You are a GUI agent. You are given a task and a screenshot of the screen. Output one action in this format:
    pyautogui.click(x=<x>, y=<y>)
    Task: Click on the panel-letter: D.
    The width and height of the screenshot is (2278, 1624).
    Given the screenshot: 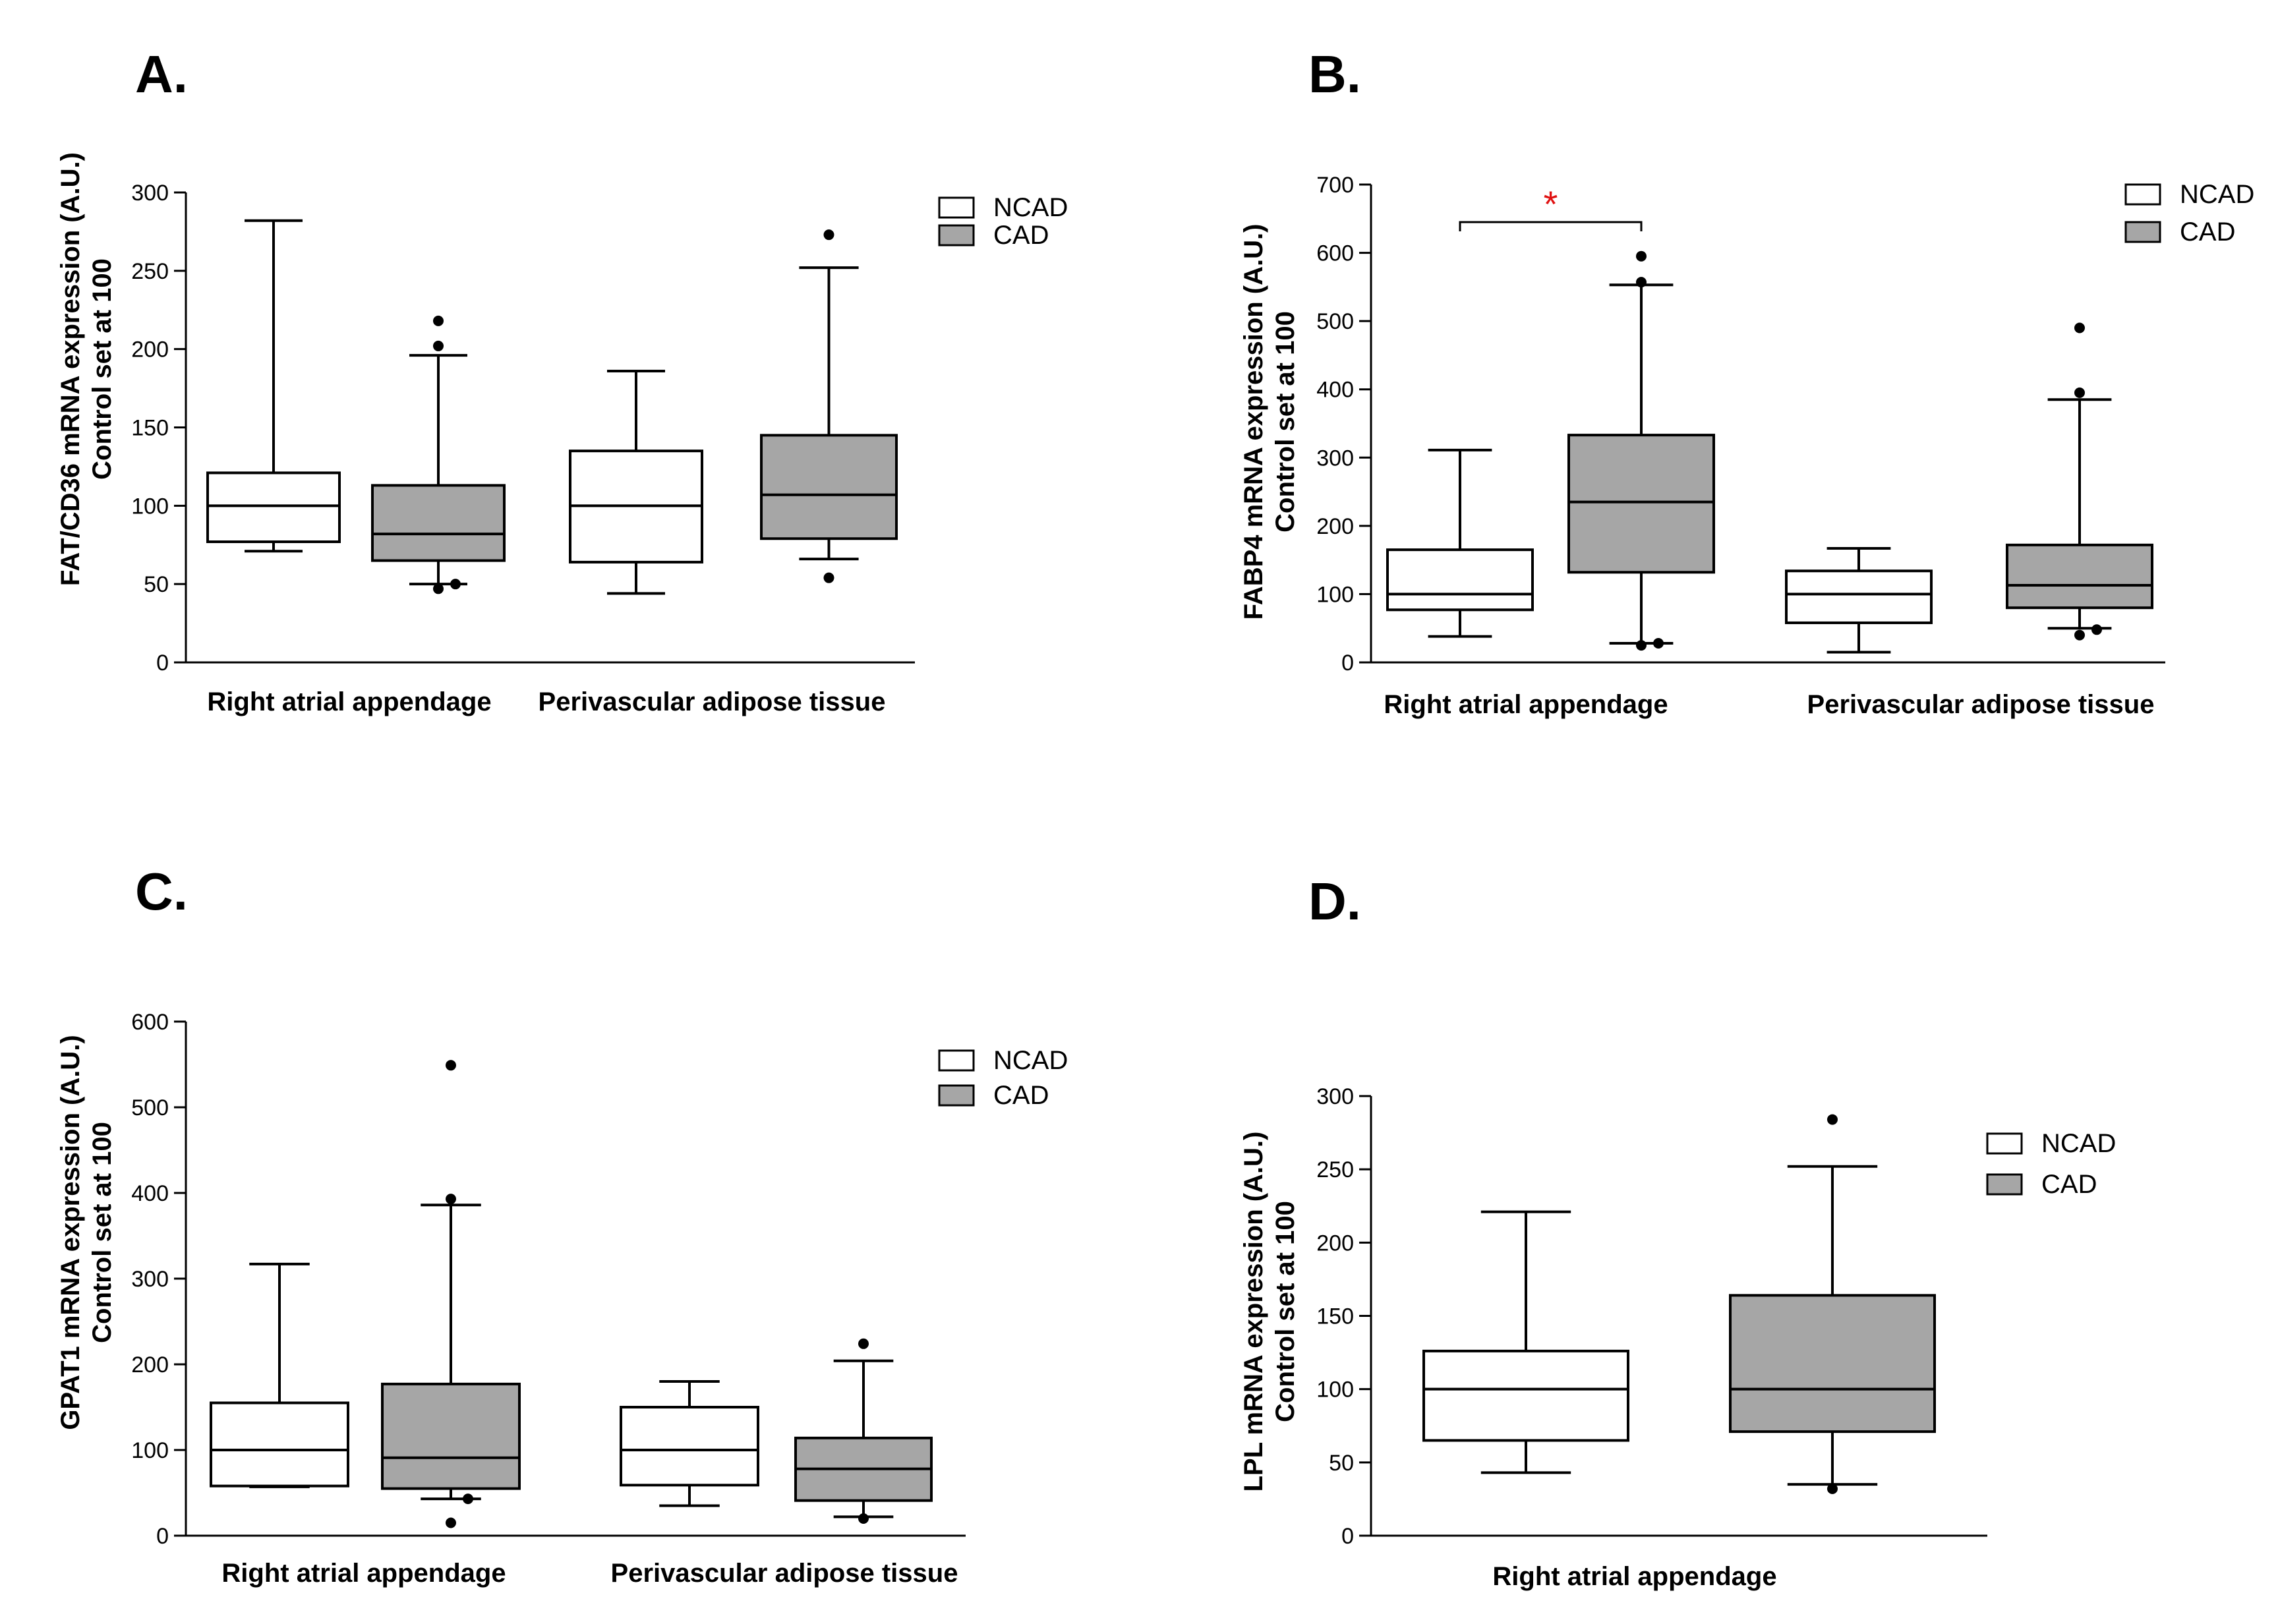 What is the action you would take?
    pyautogui.click(x=1334, y=901)
    